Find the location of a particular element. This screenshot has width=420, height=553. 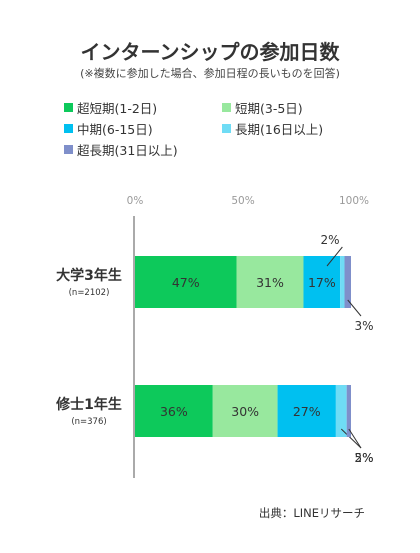

legend-label: 超短期(1-2日) is located at coordinates (117, 108).